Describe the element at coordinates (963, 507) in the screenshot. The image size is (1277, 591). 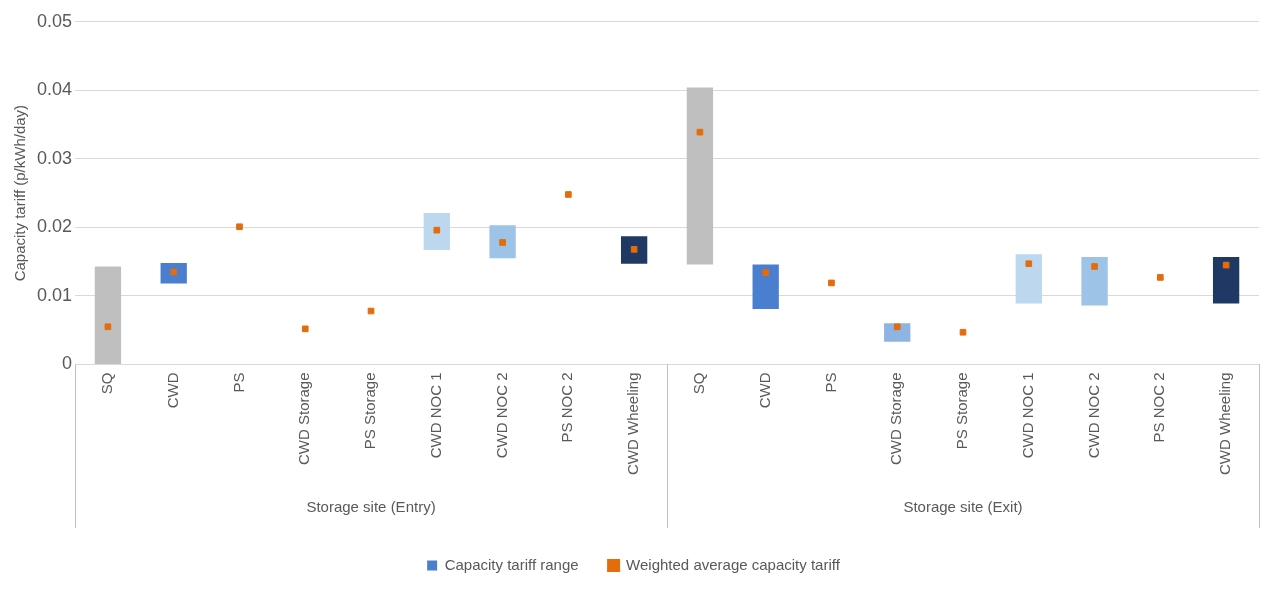
I see `text: Storage site (Exit)` at that location.